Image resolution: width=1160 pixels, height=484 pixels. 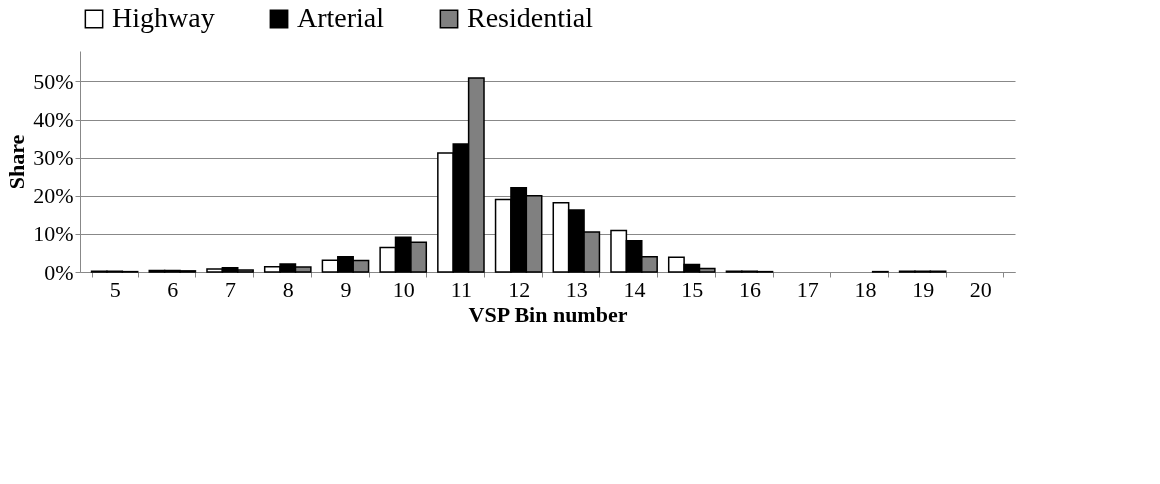 I want to click on x-tick-label: 13, so click(x=576, y=289).